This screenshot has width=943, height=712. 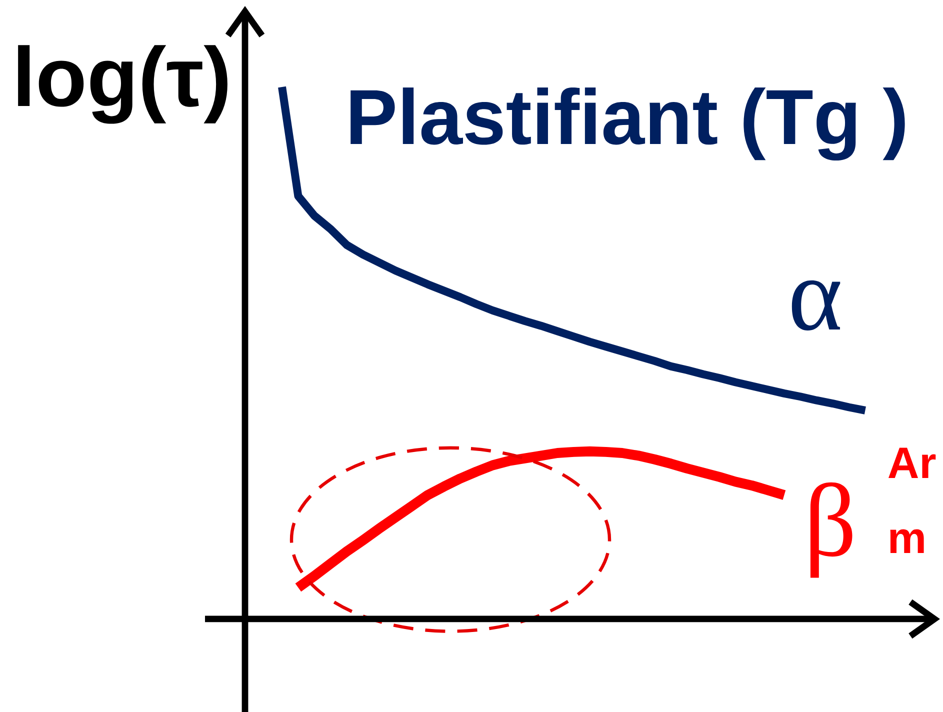 What do you see at coordinates (912, 463) in the screenshot?
I see `text: Ar` at bounding box center [912, 463].